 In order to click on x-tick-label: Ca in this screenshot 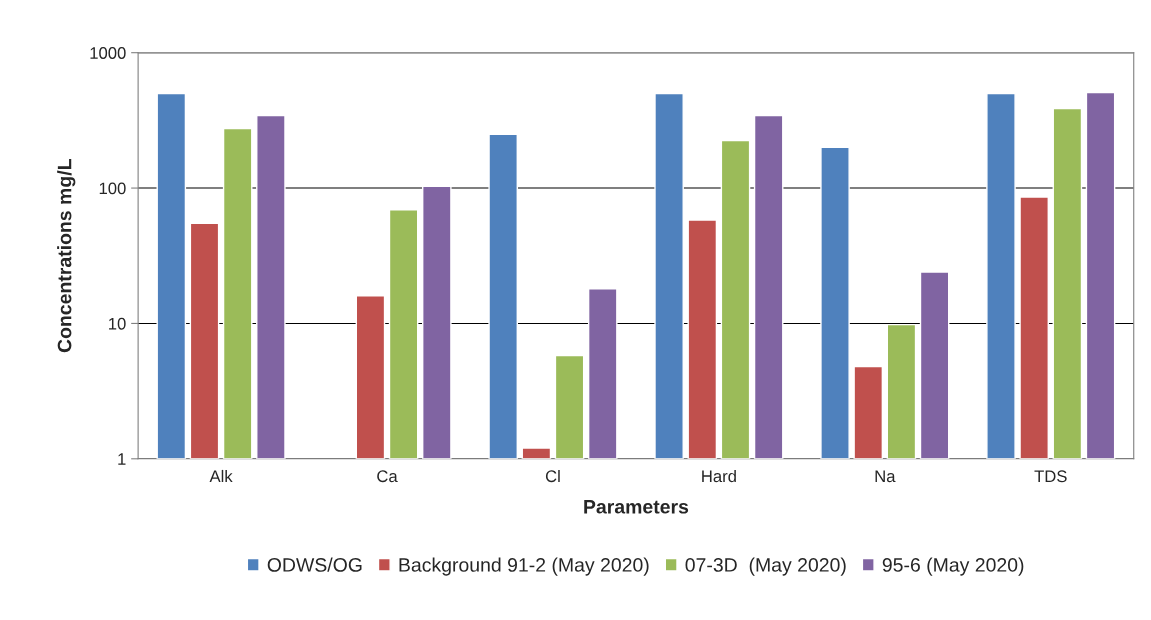, I will do `click(387, 476)`.